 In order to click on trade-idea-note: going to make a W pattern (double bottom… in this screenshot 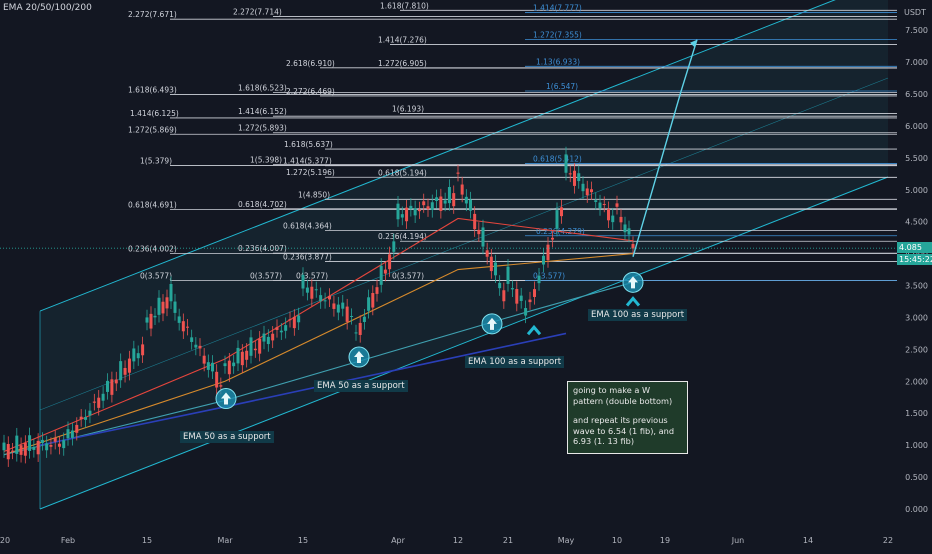, I will do `click(627, 417)`.